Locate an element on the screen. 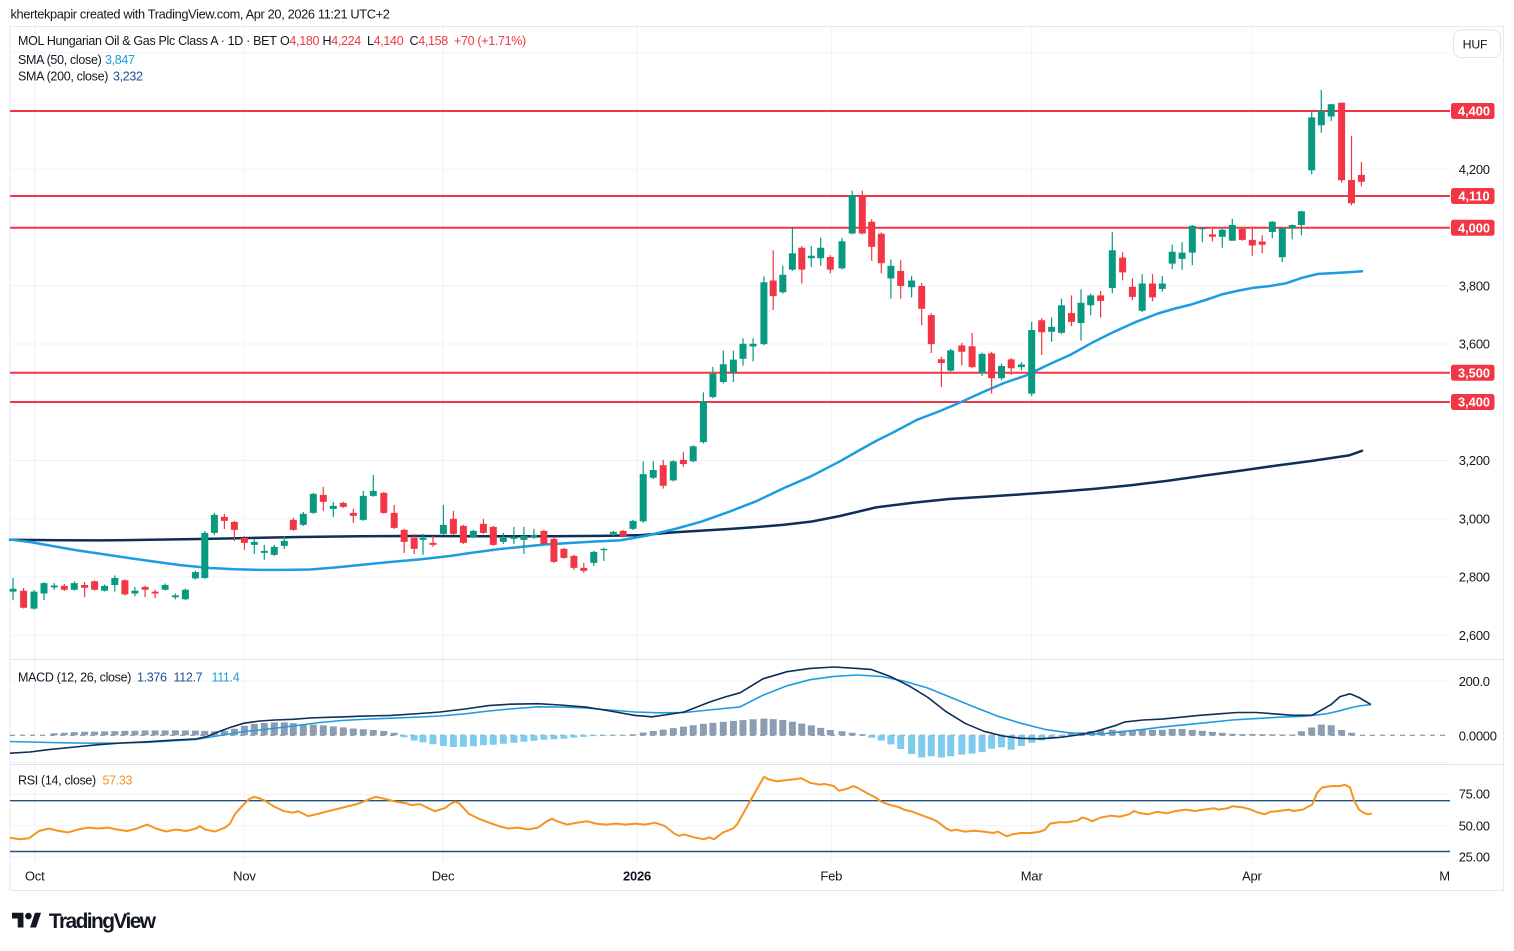 The width and height of the screenshot is (1514, 951). svg-text: Nov is located at coordinates (244, 876).